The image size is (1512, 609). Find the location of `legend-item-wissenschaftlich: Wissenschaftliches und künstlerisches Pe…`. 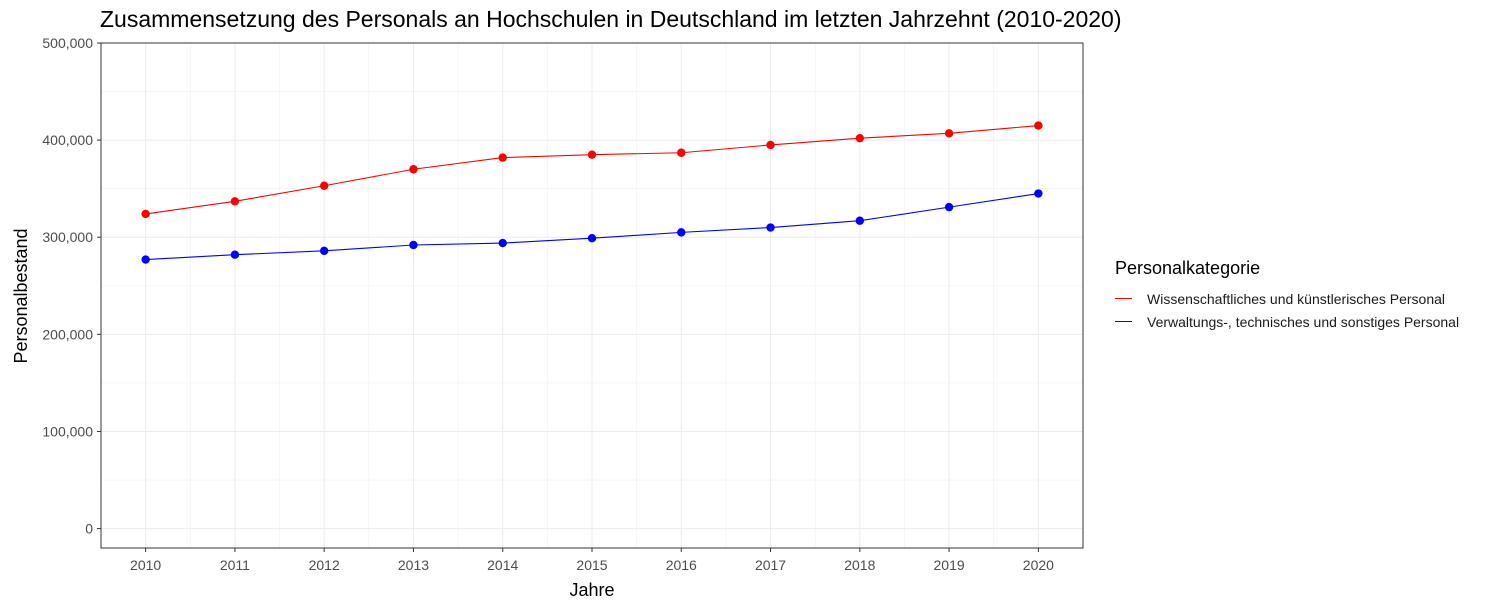

legend-item-wissenschaftlich: Wissenschaftliches und künstlerisches Pe… is located at coordinates (1287, 298).